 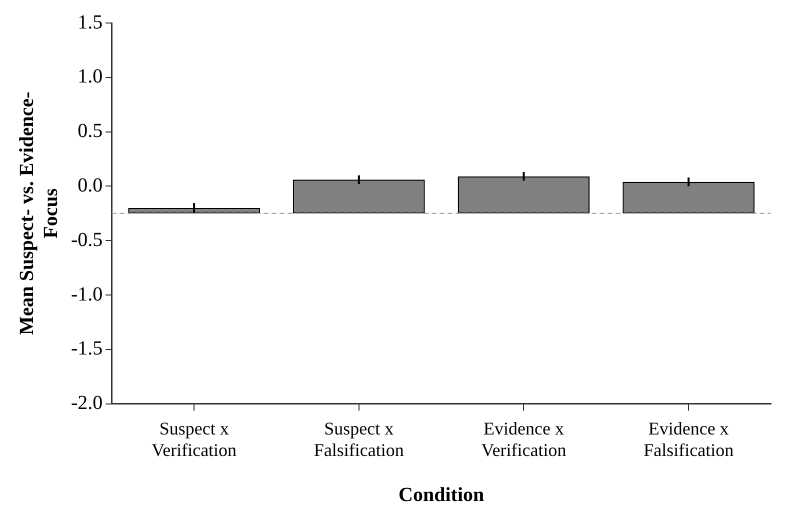 I want to click on x-tick-label: Evidence x Verification, so click(x=523, y=439).